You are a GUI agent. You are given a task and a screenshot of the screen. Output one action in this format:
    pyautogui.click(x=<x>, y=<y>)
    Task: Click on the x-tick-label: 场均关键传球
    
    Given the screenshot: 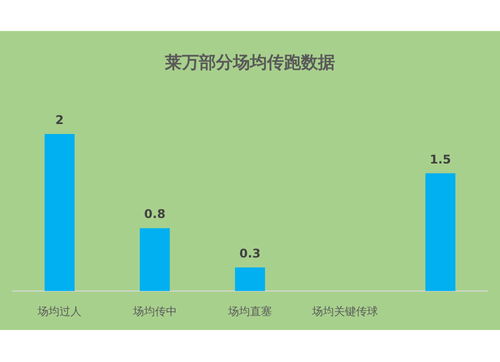 What is the action you would take?
    pyautogui.click(x=344, y=311)
    